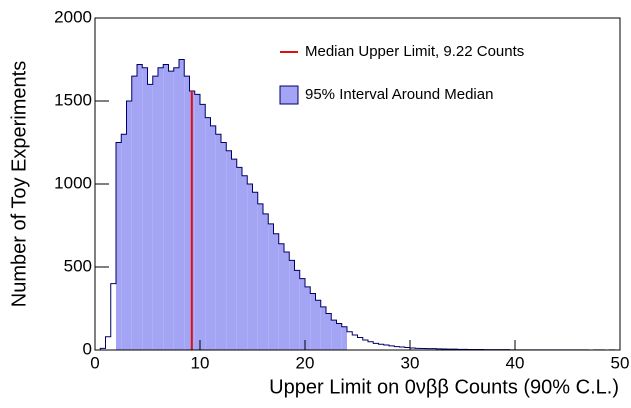 This screenshot has height=408, width=631. I want to click on y-tick-label: 2000, so click(73, 16).